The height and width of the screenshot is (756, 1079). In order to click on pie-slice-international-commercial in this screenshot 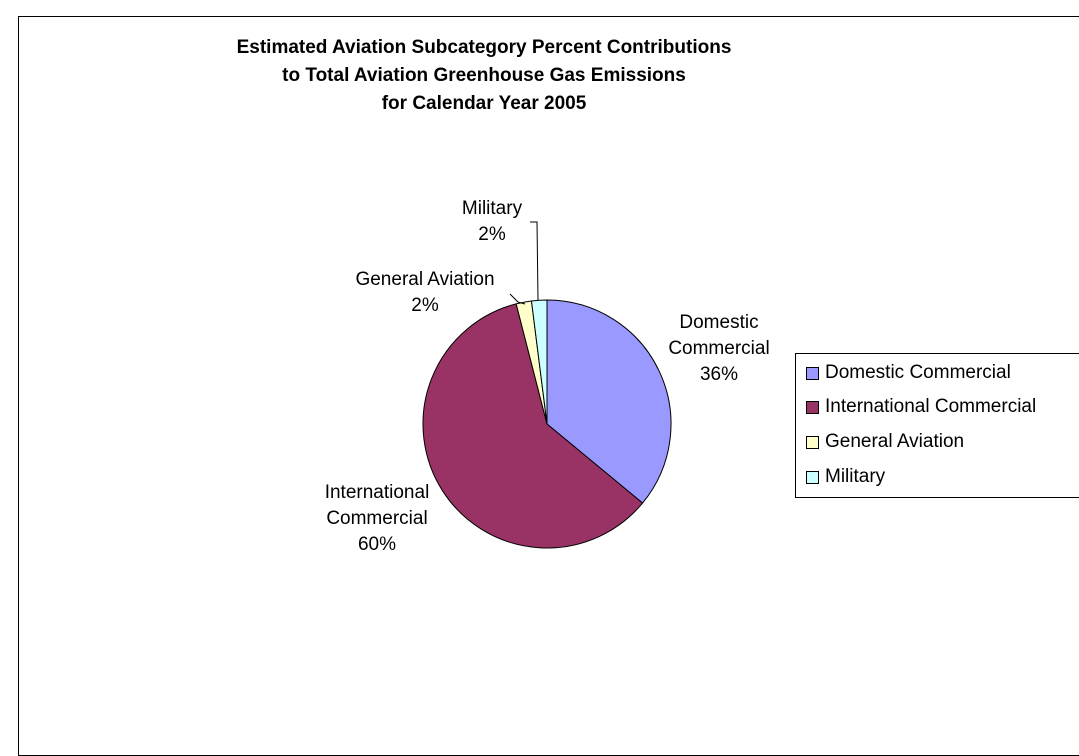, I will do `click(533, 426)`.